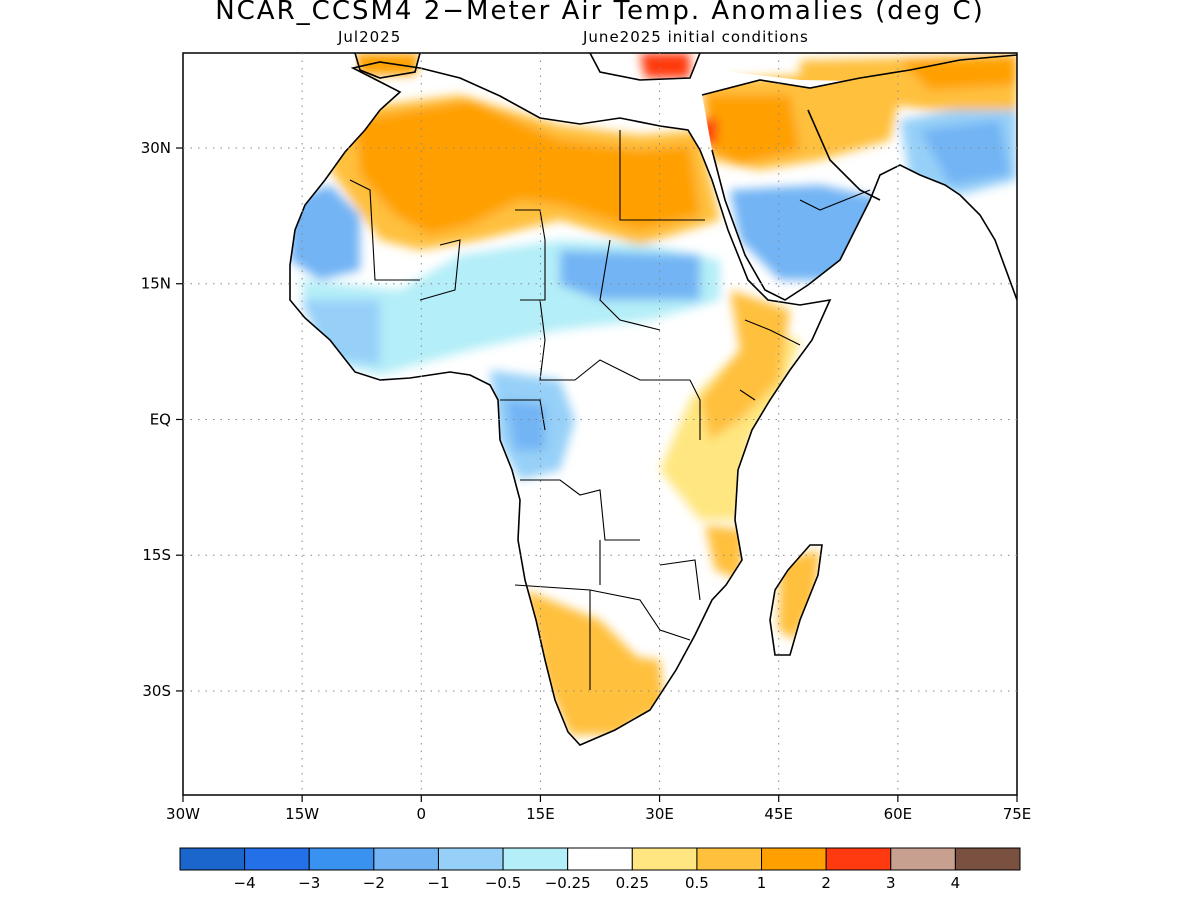  I want to click on y-tick-label: EQ, so click(160, 419).